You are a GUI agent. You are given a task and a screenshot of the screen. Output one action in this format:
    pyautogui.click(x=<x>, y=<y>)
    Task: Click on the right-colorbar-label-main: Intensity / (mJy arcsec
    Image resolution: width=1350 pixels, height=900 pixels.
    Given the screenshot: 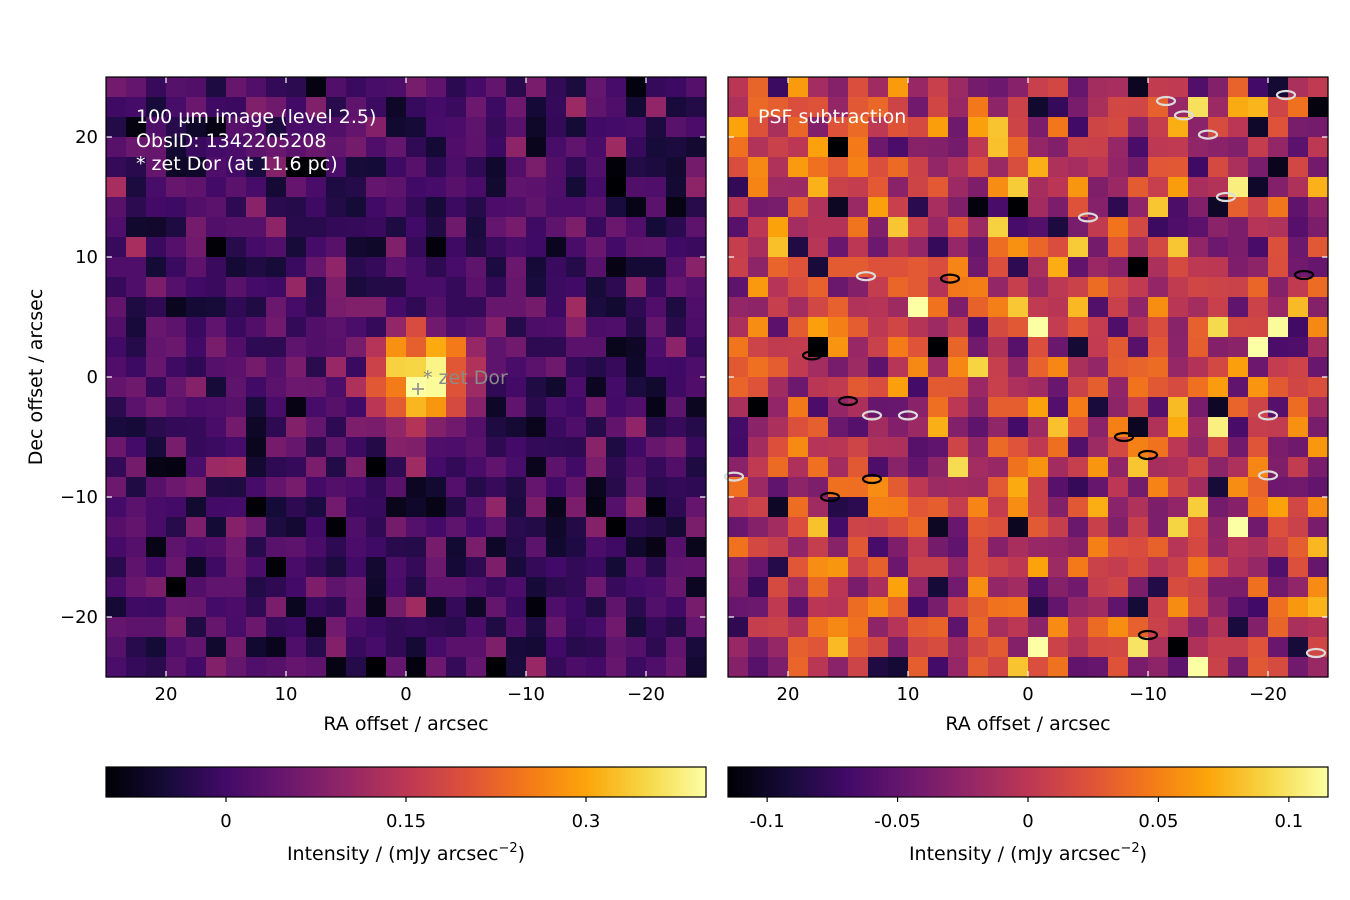 What is the action you would take?
    pyautogui.click(x=1015, y=854)
    